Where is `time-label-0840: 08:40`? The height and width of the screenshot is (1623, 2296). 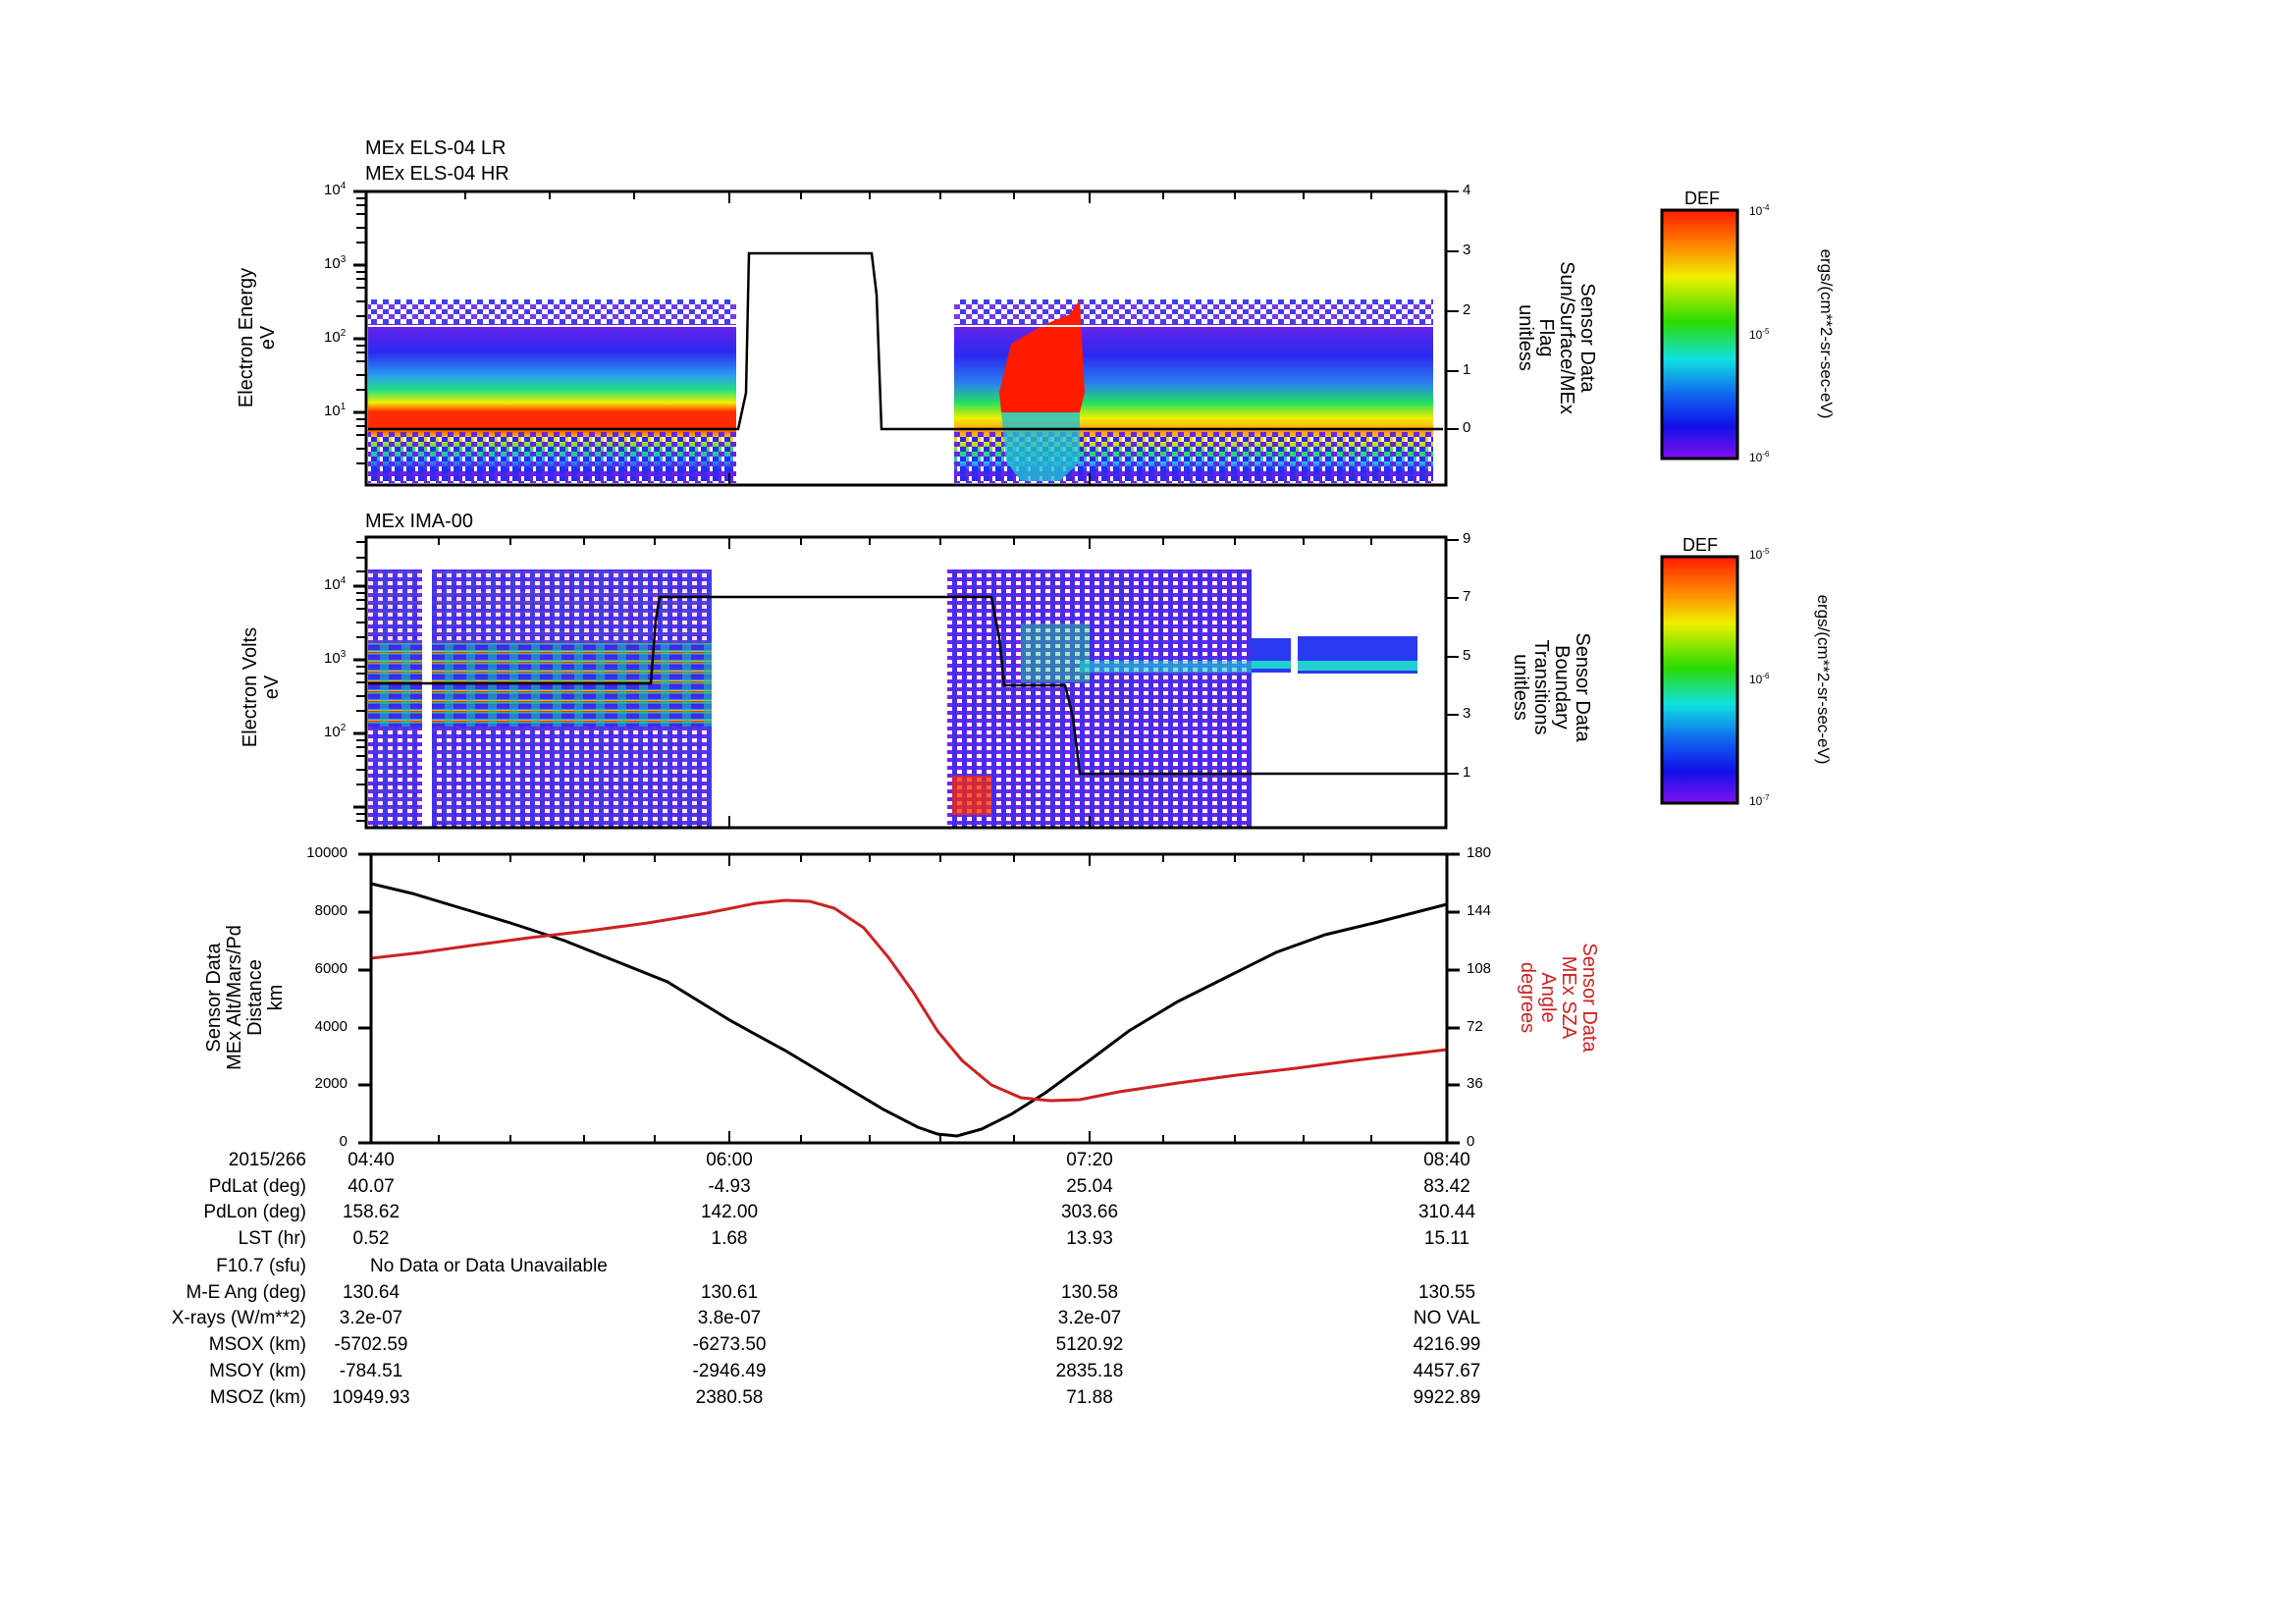
time-label-0840: 08:40 is located at coordinates (1446, 1160).